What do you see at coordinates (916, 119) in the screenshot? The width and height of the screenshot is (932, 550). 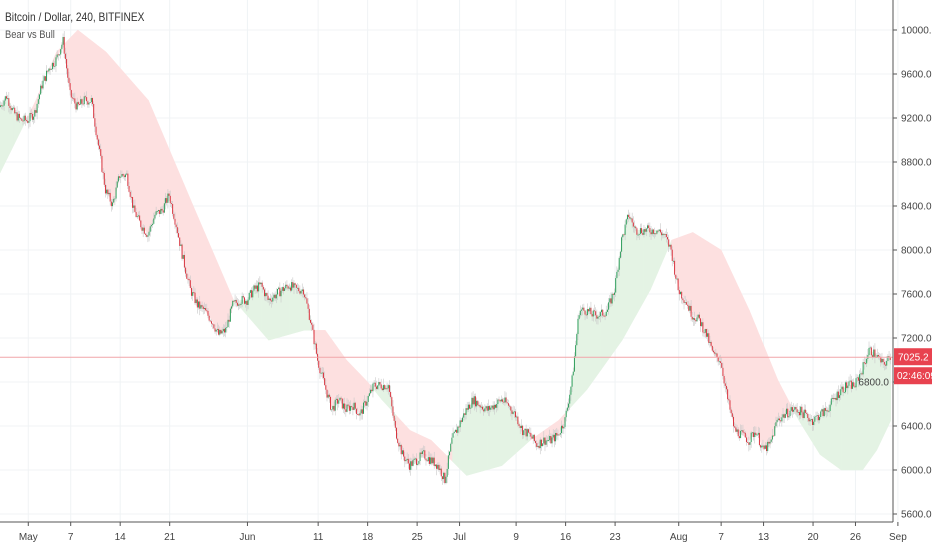 I see `y-tick-label: 9200.0` at bounding box center [916, 119].